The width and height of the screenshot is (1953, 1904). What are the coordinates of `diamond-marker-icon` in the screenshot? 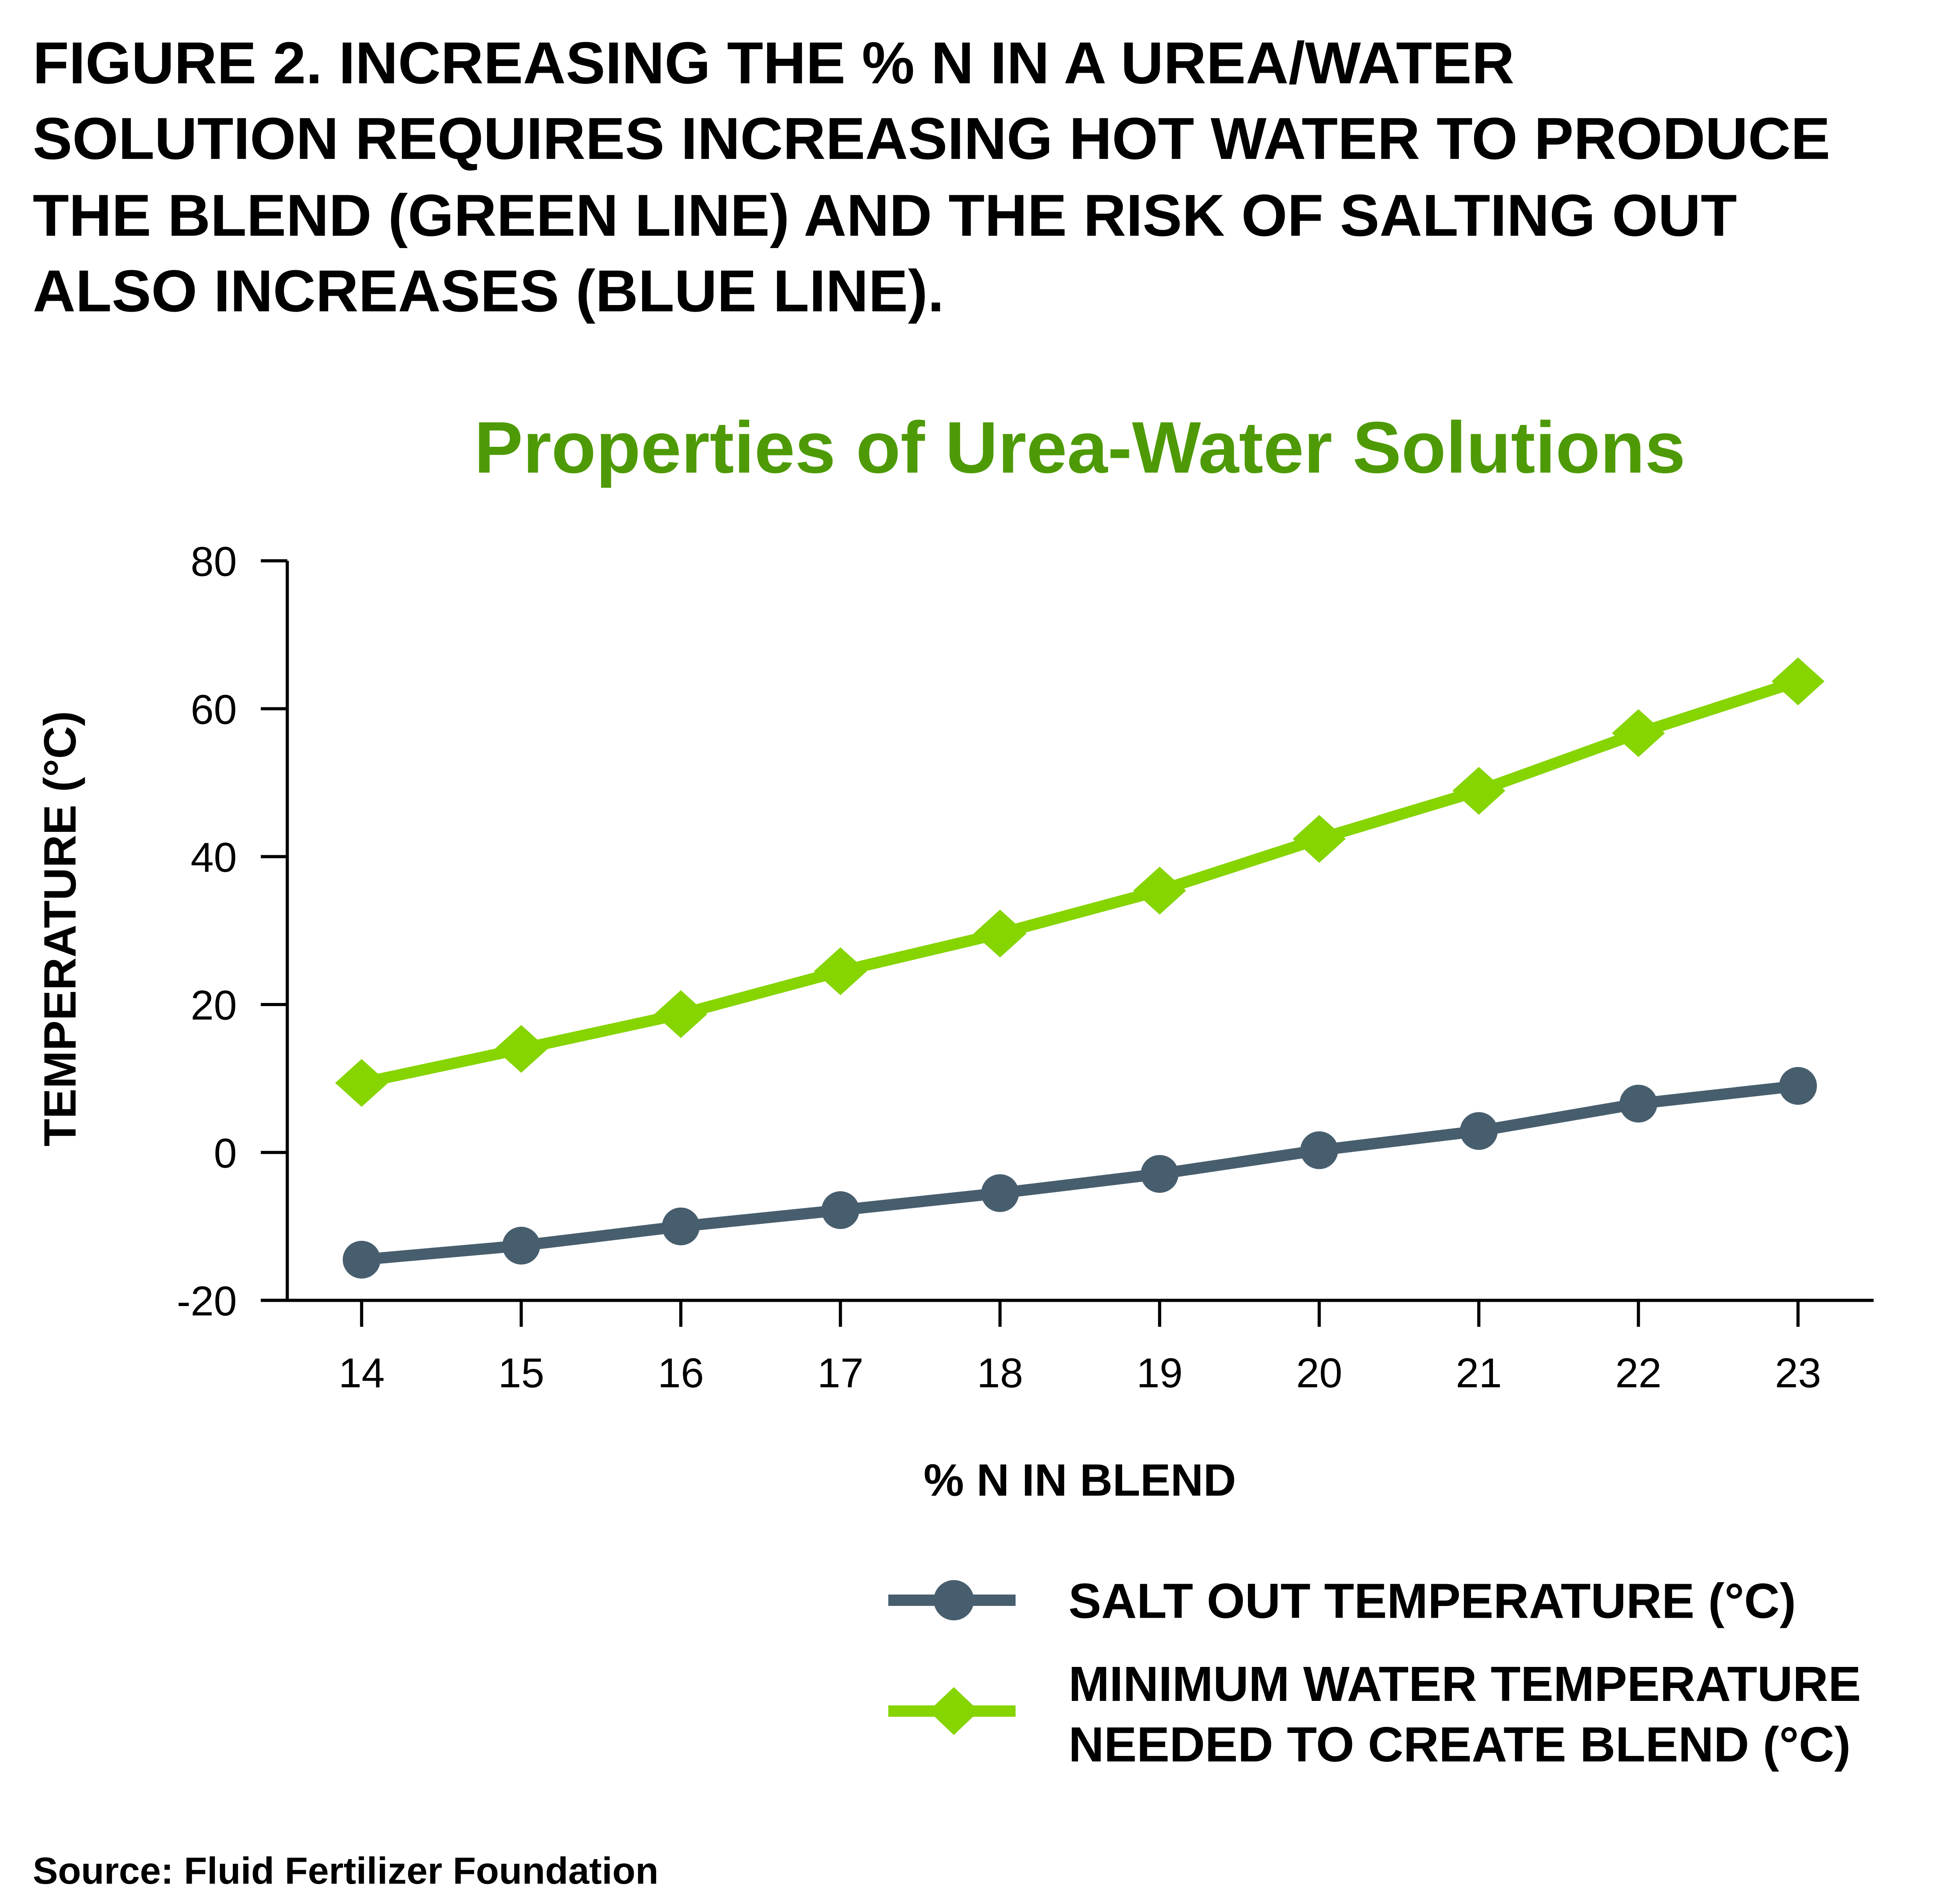 It's located at (953, 1711).